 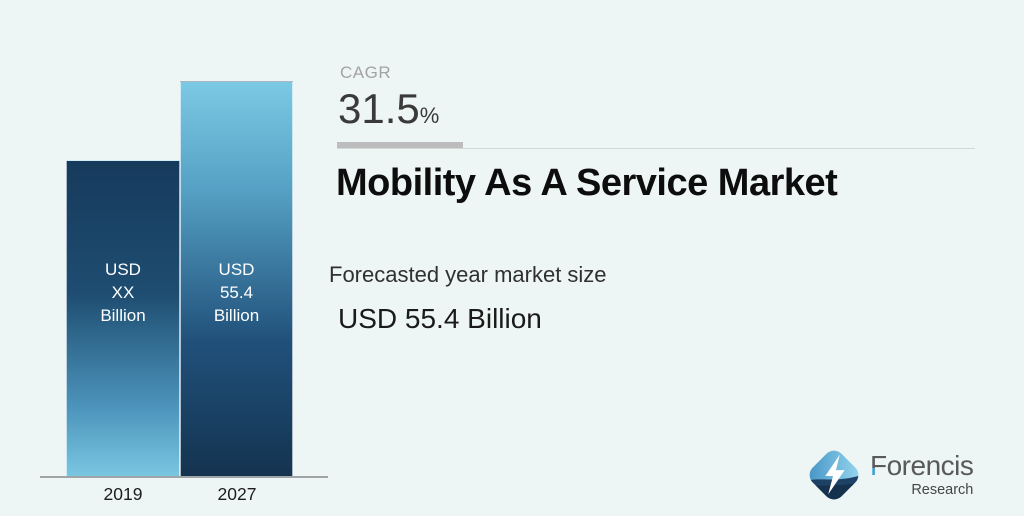 I want to click on bar-2027: USD 55.4 Billion, so click(x=236, y=279).